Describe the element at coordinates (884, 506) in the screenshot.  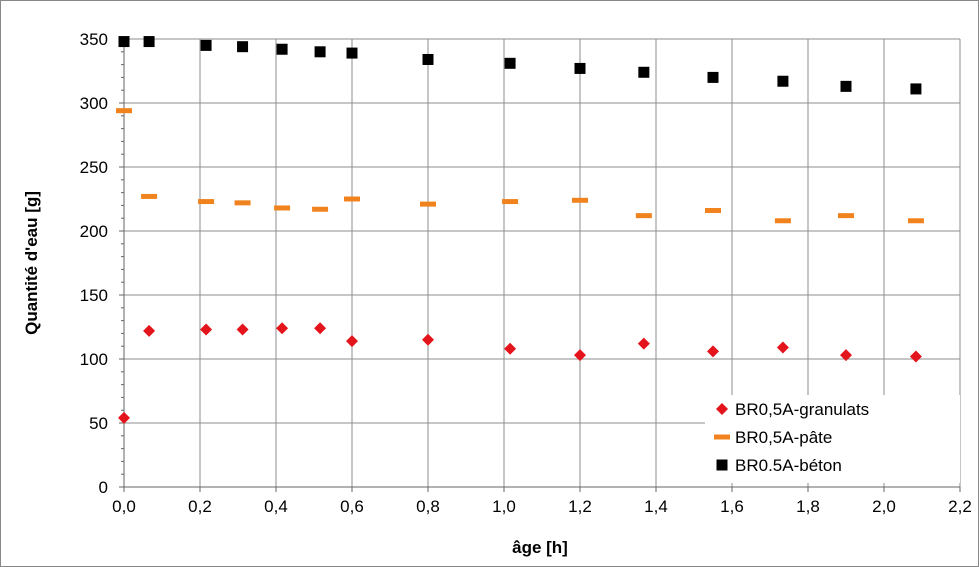
I see `x-tick-label: 2,0` at that location.